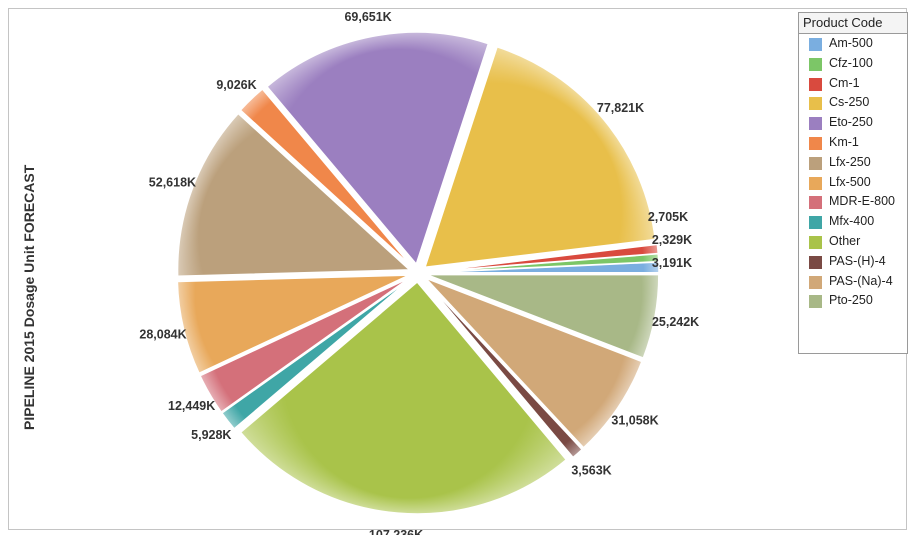 The height and width of the screenshot is (535, 913). I want to click on legend-item: Lfx-250, so click(853, 163).